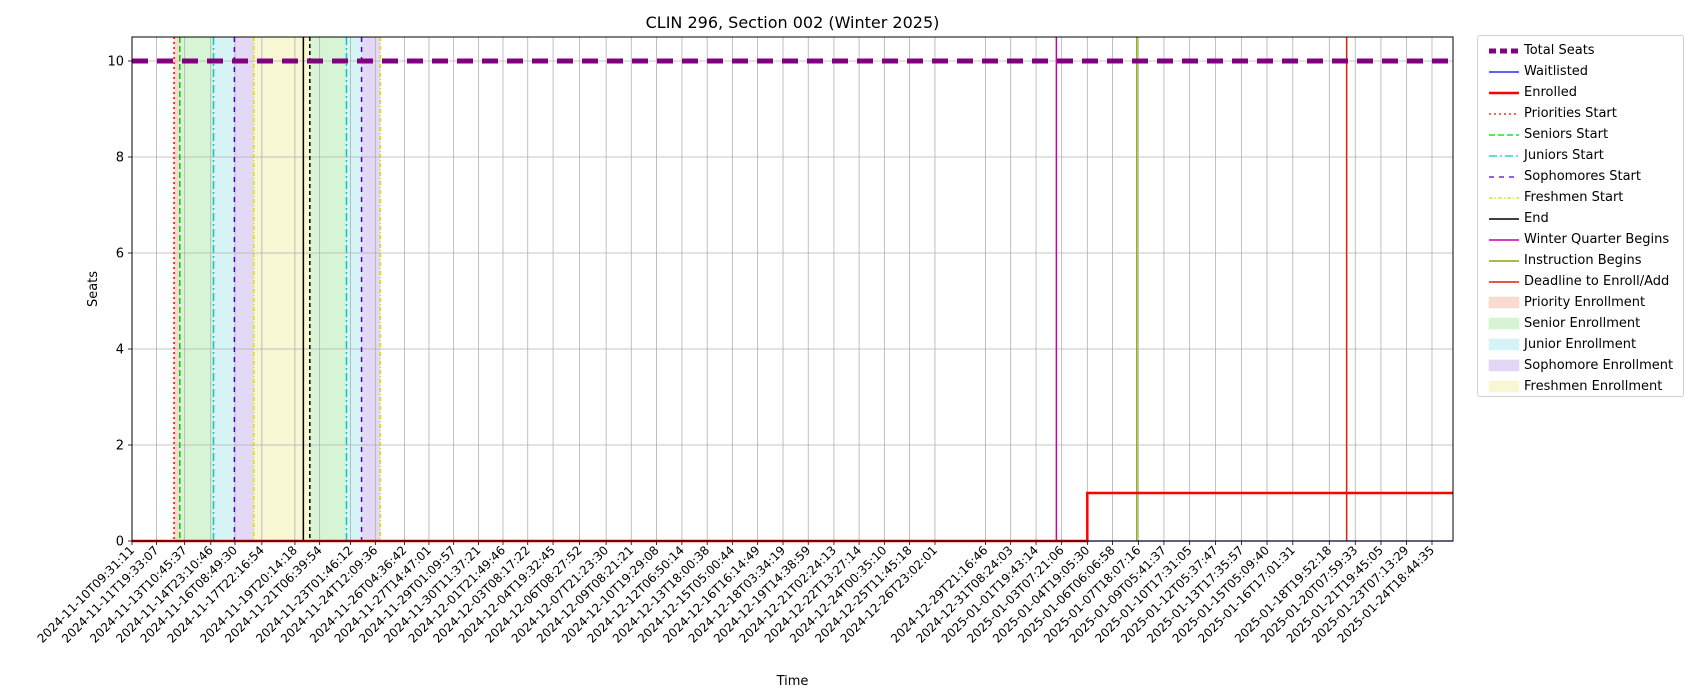 This screenshot has height=700, width=1700. I want to click on legend-label-10: Instruction Begins, so click(1583, 260).